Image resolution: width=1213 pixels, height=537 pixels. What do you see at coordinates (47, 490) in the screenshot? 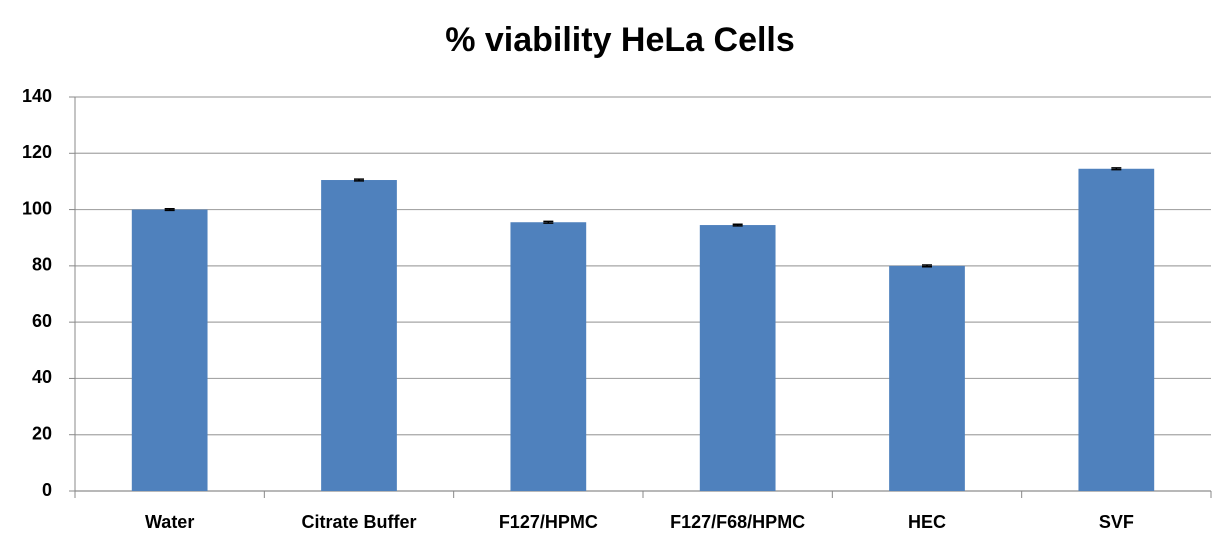
I see `y-tick-label: 0` at bounding box center [47, 490].